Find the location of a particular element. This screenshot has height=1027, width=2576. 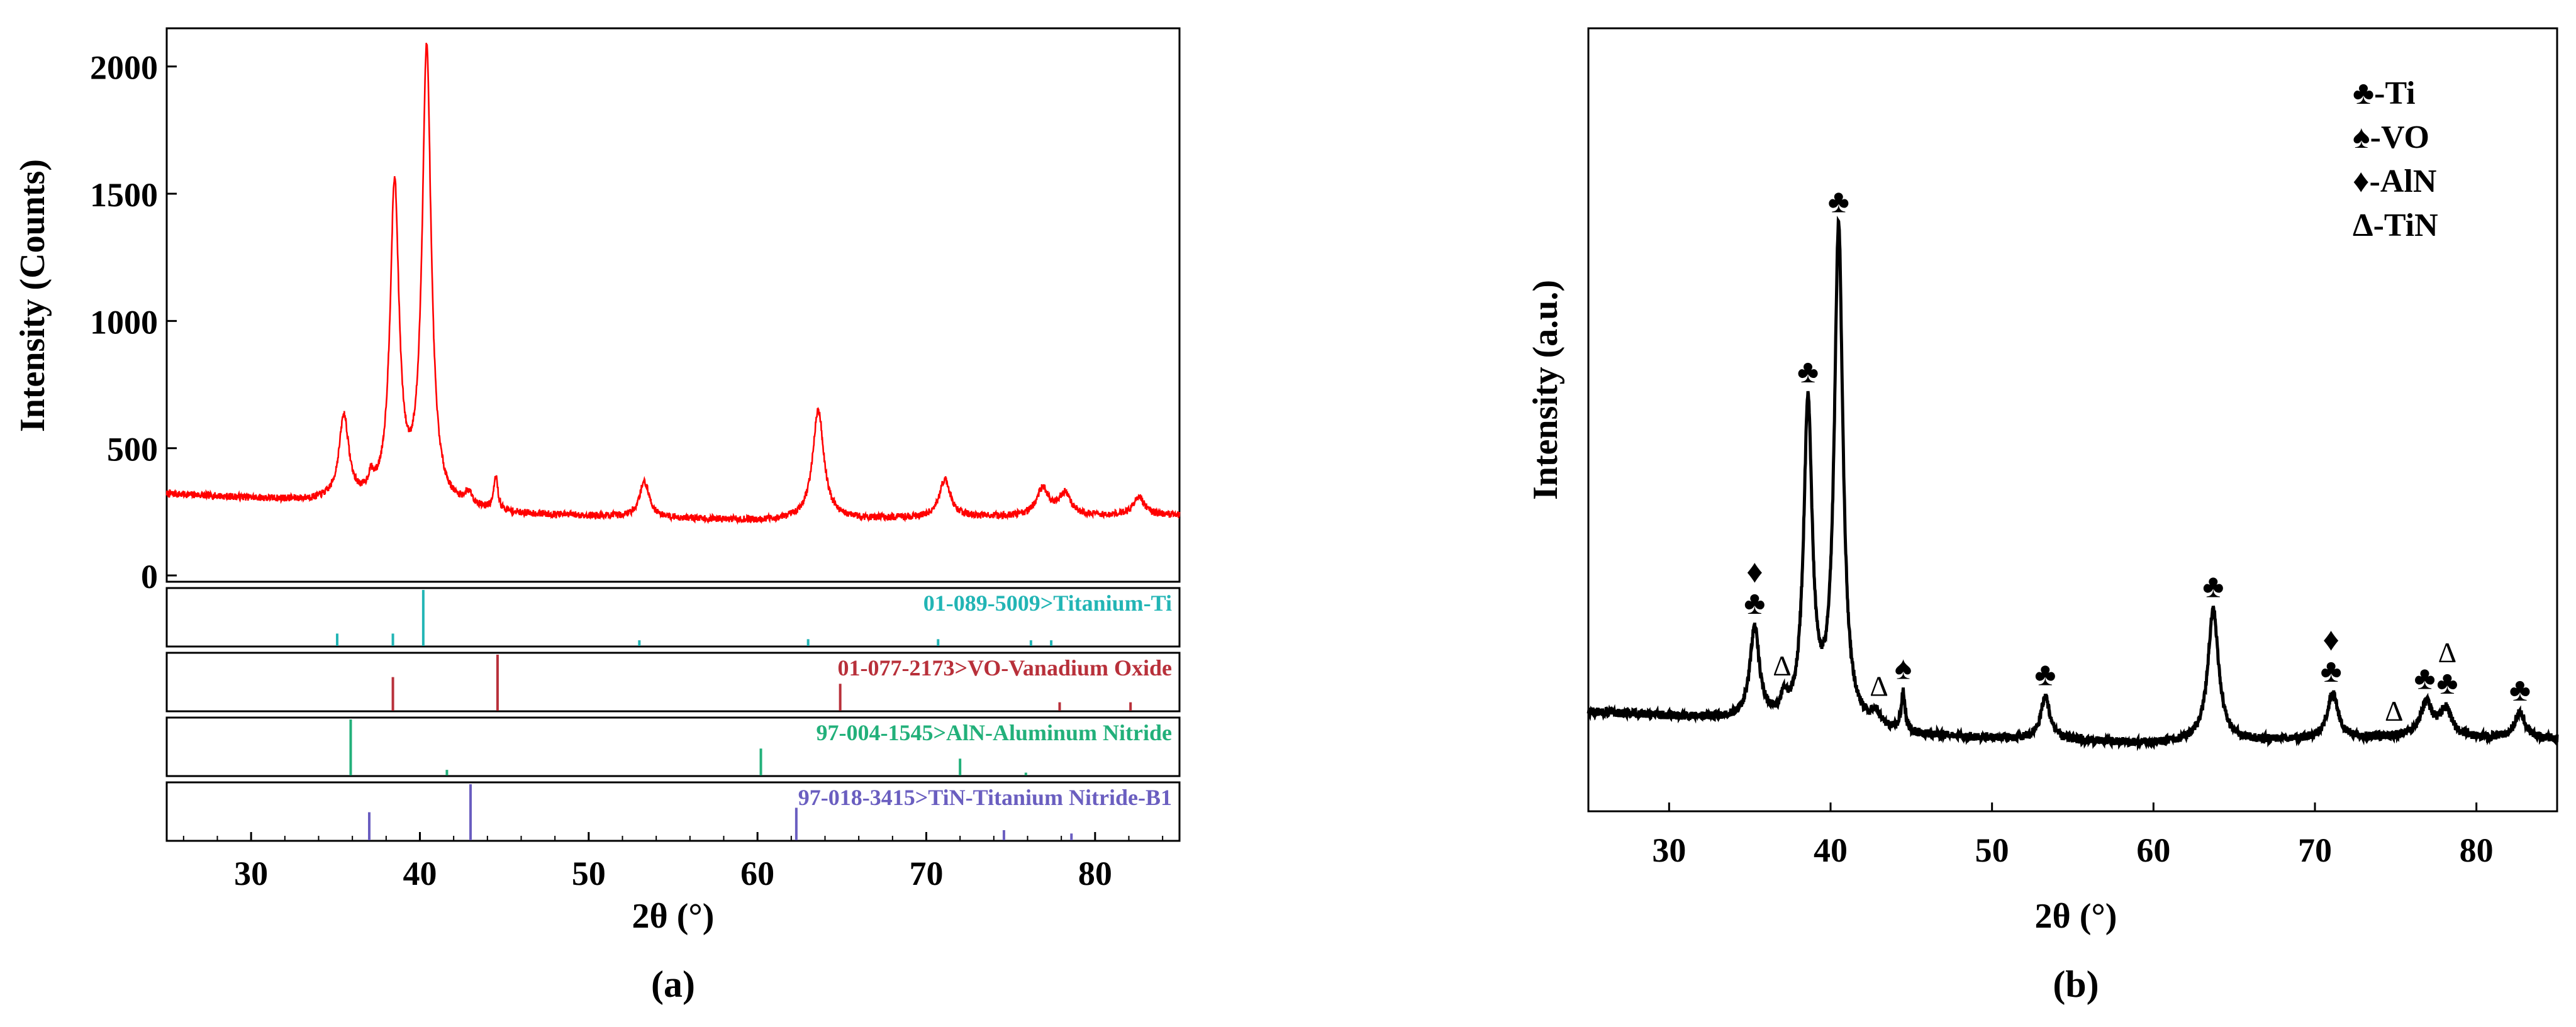

legend-entry: ♦-AlN is located at coordinates (2394, 181).